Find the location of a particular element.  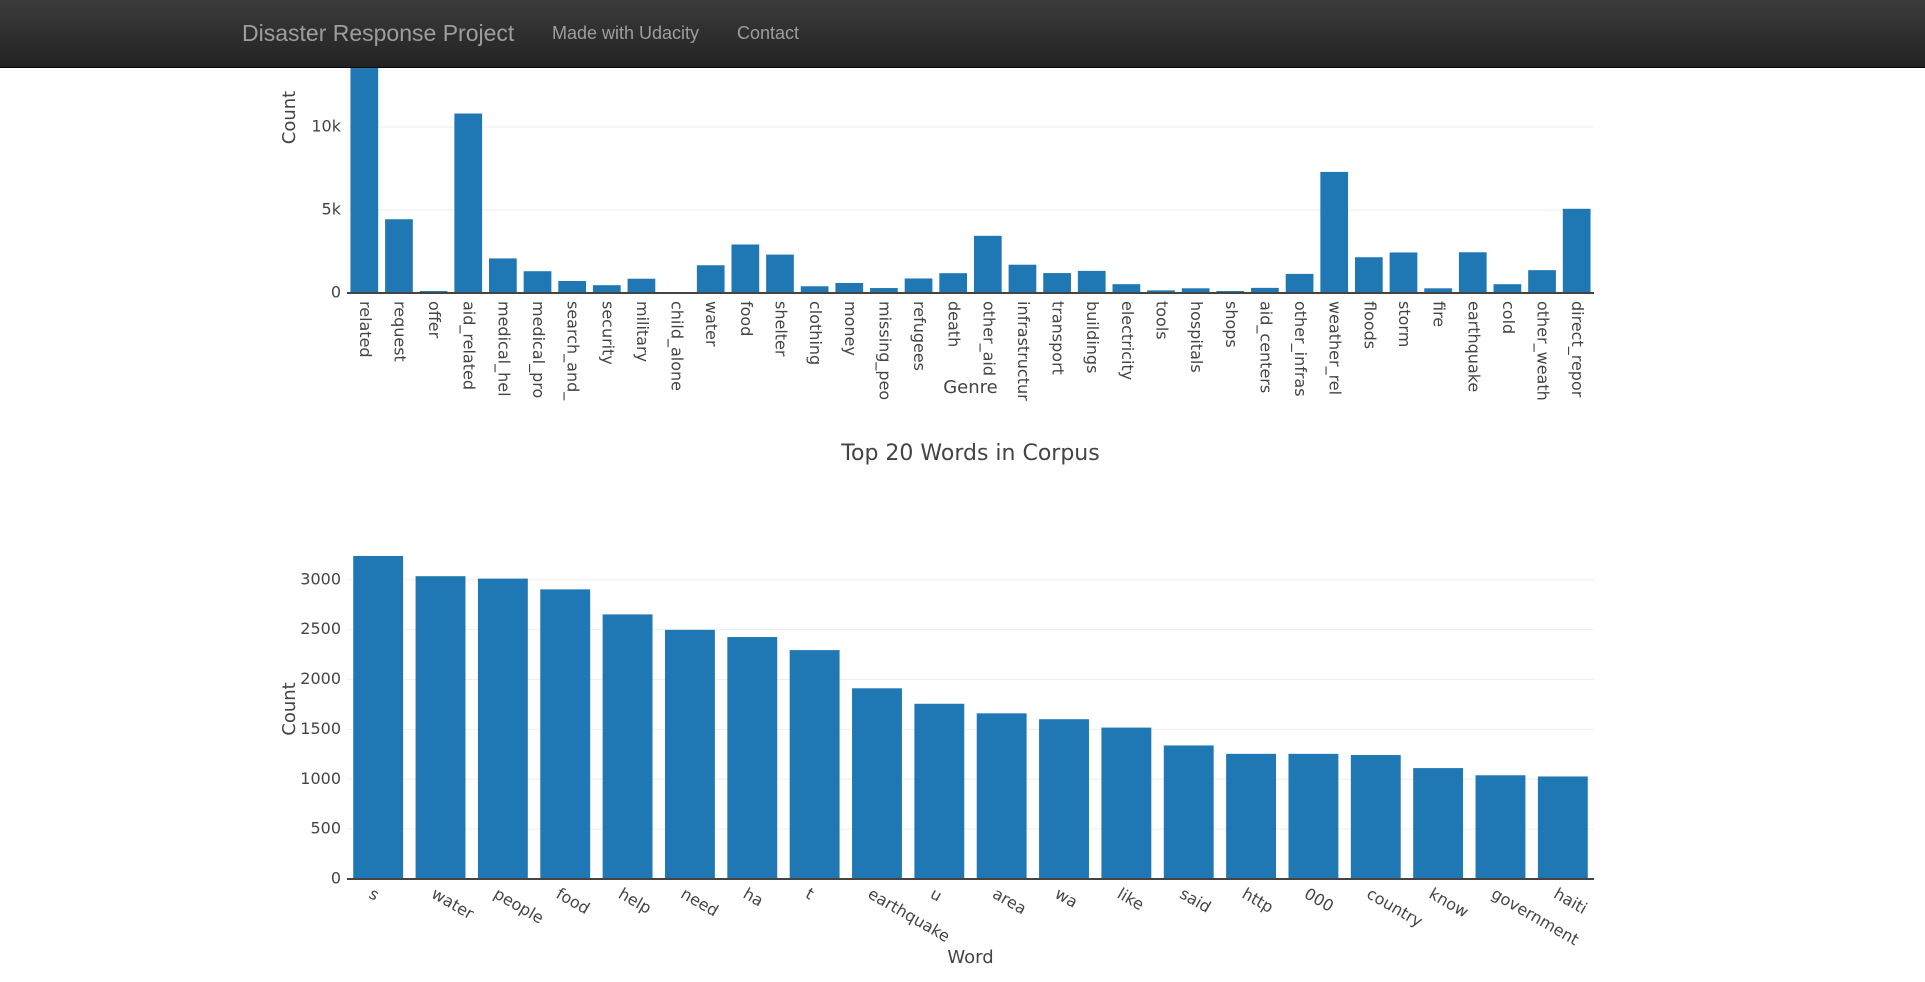

chart-title: Top 20 Words in Corpus is located at coordinates (969, 453).